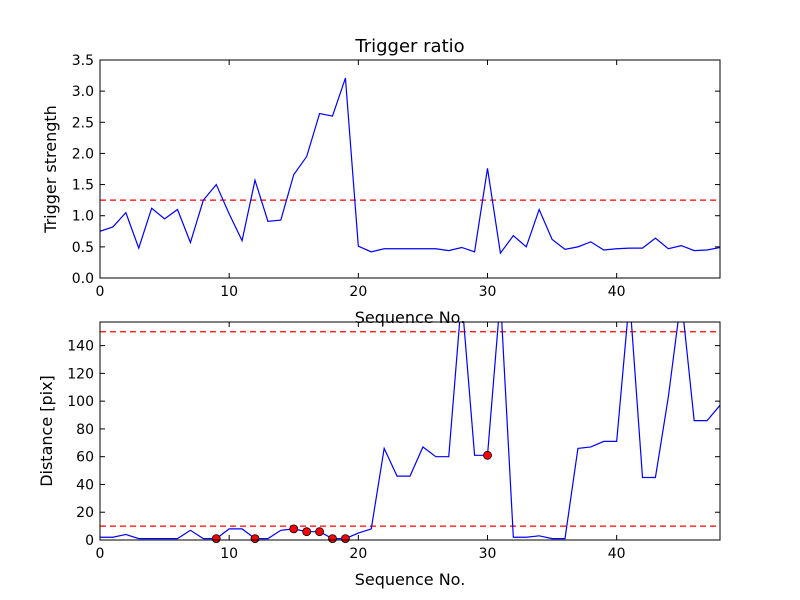 This screenshot has width=800, height=600. Describe the element at coordinates (83, 123) in the screenshot. I see `top-y-tick-label: 2.5` at that location.